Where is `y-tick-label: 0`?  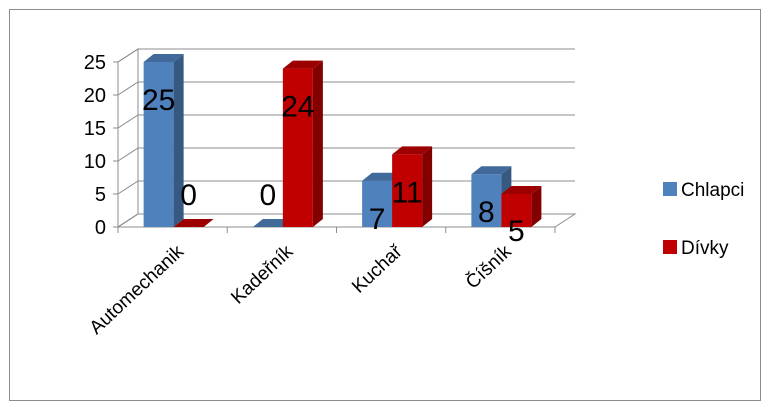
y-tick-label: 0 is located at coordinates (100, 228).